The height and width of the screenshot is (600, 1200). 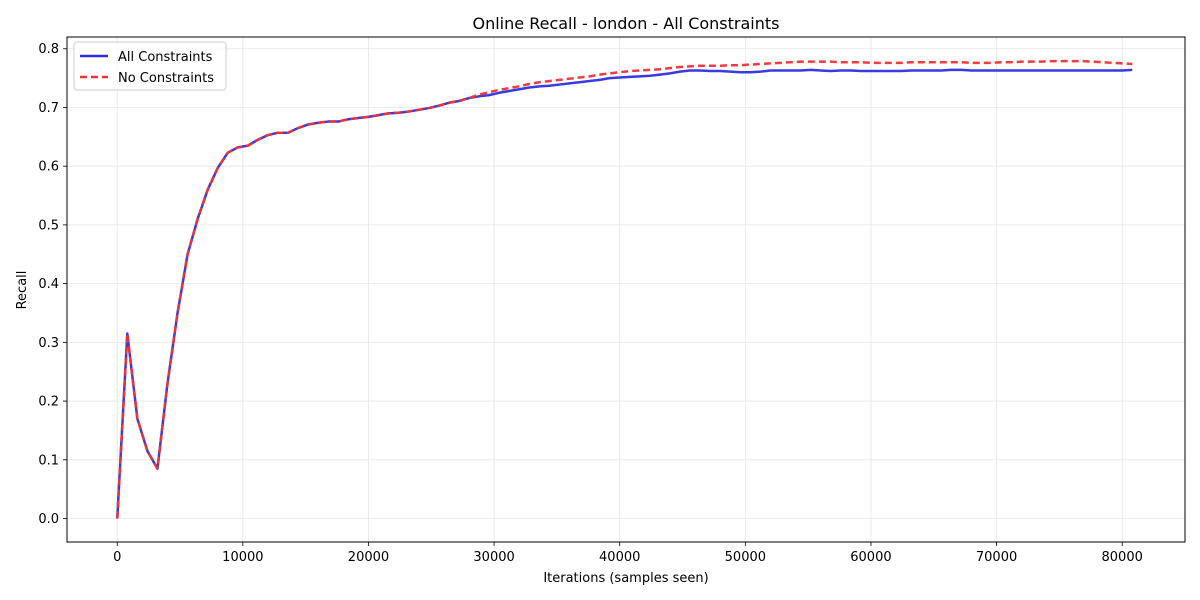 I want to click on legend: All Constraints No Constraints, so click(x=150, y=66).